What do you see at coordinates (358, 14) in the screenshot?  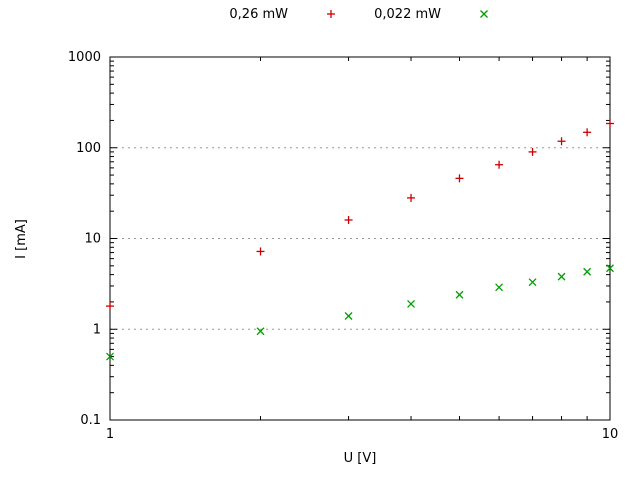 I see `legend: 0,26 mW 0,022 mW` at bounding box center [358, 14].